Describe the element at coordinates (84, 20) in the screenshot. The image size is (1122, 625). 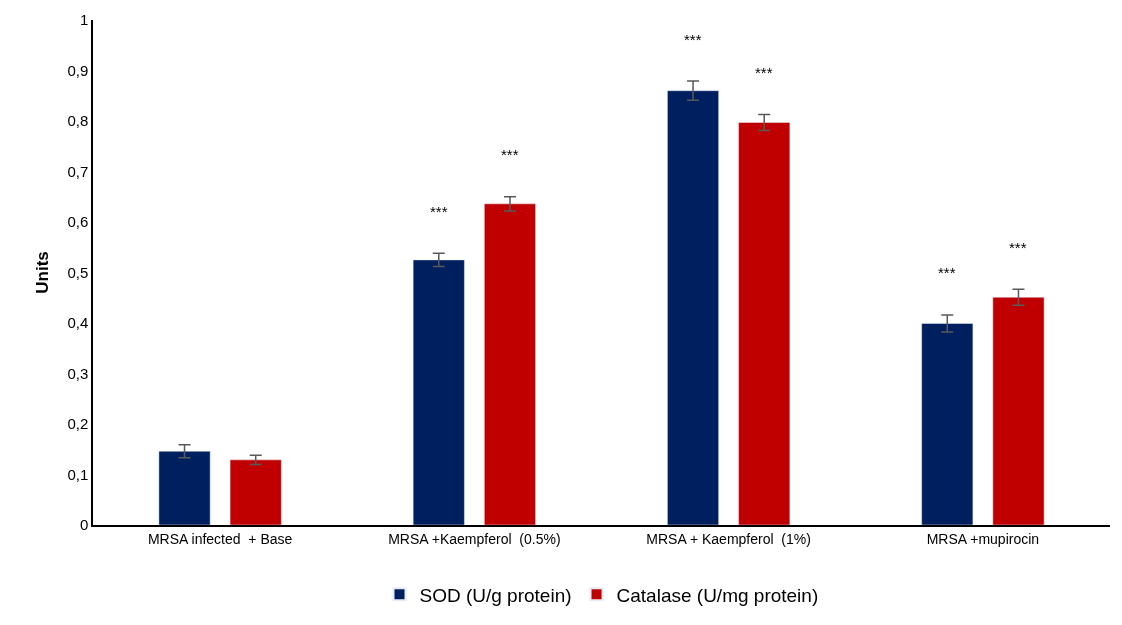
I see `y-tick-label: 1` at that location.